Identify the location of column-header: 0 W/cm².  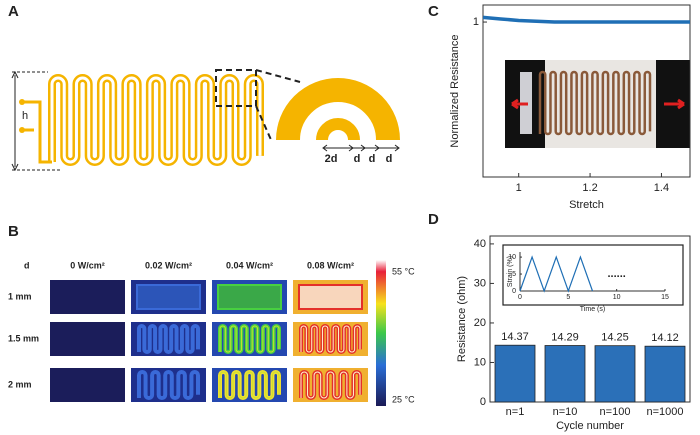
(87, 265).